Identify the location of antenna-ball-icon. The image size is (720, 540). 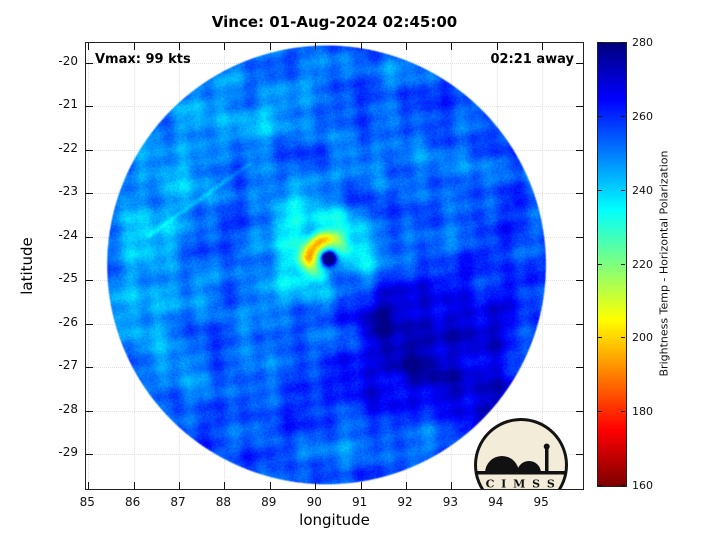
(546, 446).